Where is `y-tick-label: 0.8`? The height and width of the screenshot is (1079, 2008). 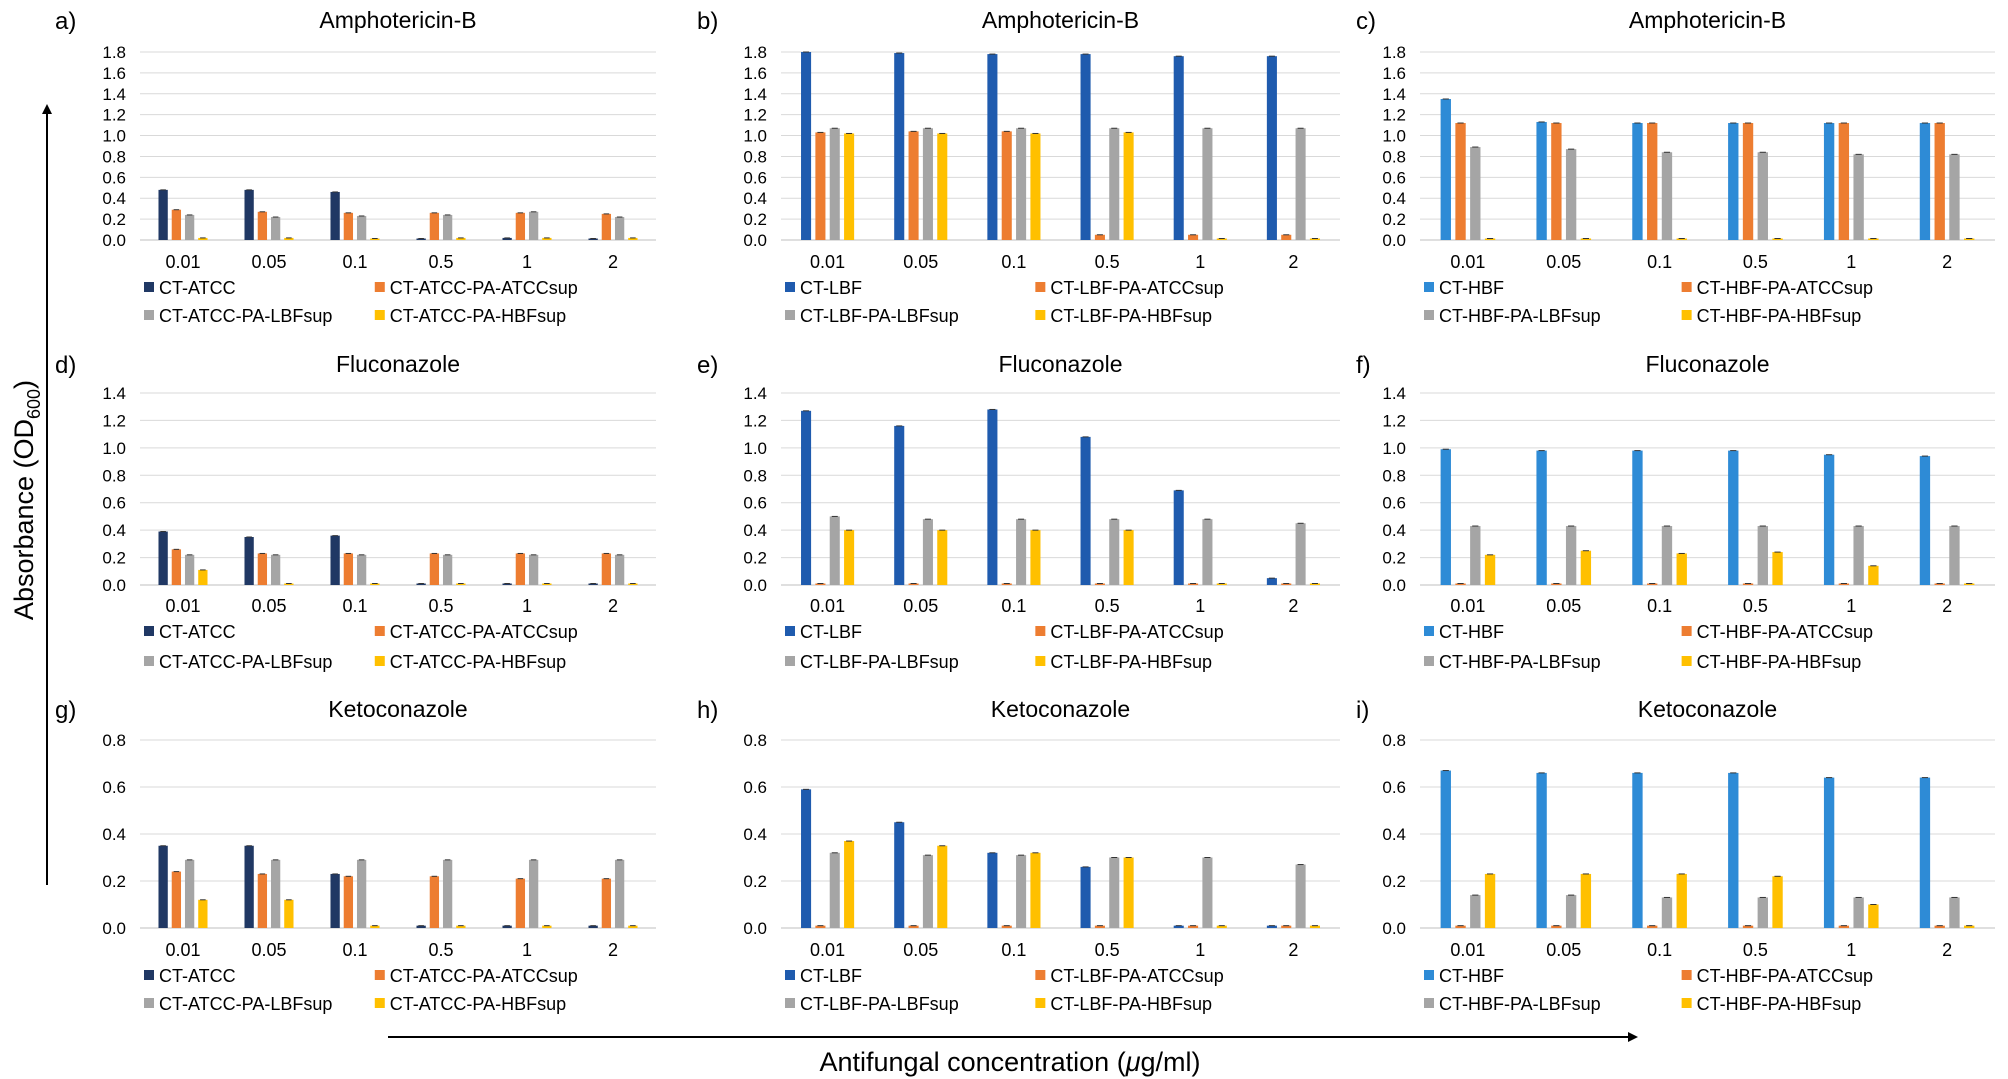
y-tick-label: 0.8 is located at coordinates (114, 156).